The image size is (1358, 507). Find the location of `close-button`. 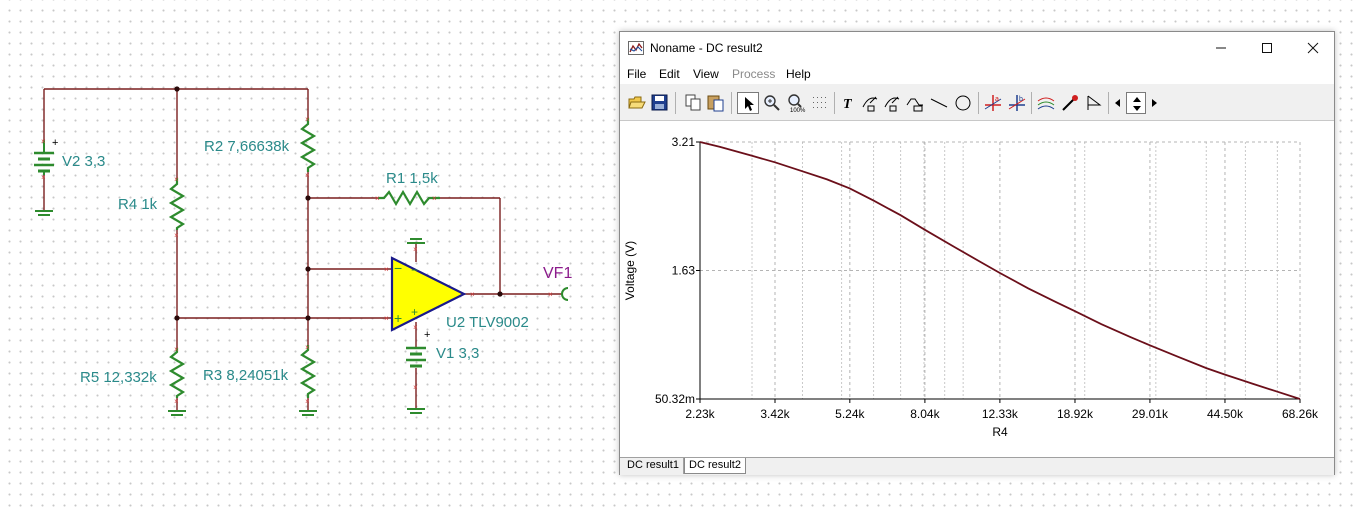

close-button is located at coordinates (1313, 48).